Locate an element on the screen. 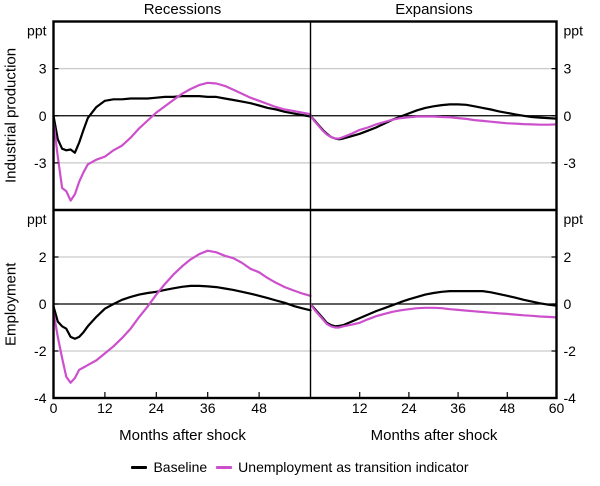 The image size is (600, 486). panel-title-recessions: Recessions is located at coordinates (182, 9).